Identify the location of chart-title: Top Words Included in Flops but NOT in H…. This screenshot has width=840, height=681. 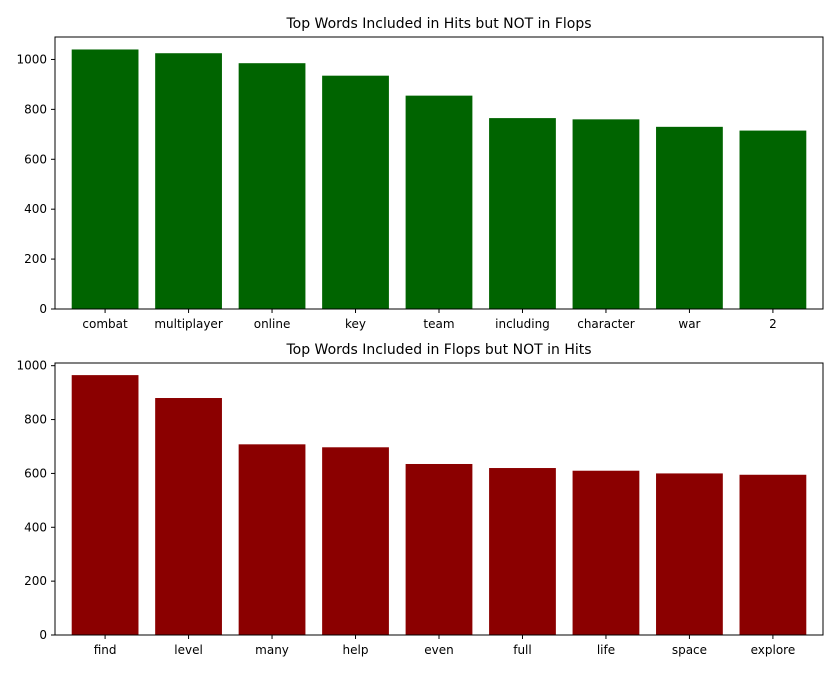
(438, 350).